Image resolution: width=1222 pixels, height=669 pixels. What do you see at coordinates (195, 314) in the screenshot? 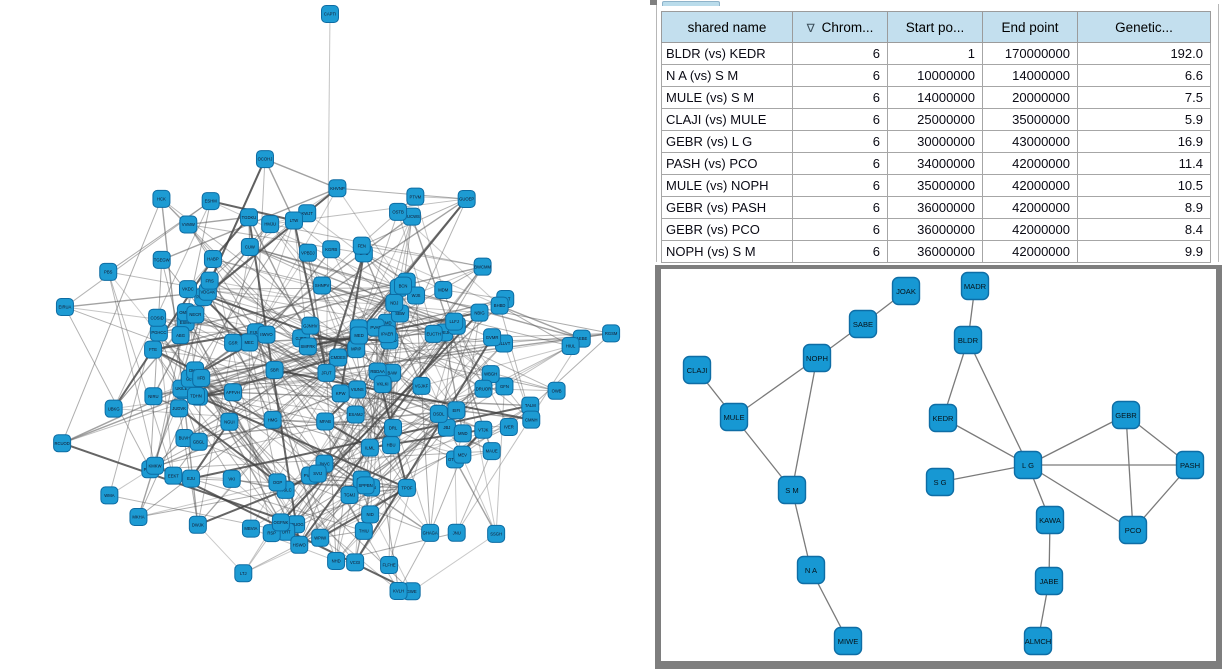
I see `network-node: NECR` at bounding box center [195, 314].